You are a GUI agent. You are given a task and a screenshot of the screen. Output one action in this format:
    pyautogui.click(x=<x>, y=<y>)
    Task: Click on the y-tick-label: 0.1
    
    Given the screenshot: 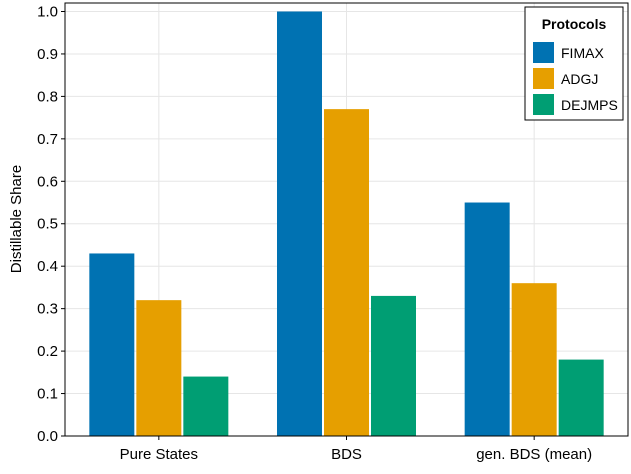 What is the action you would take?
    pyautogui.click(x=47, y=394)
    